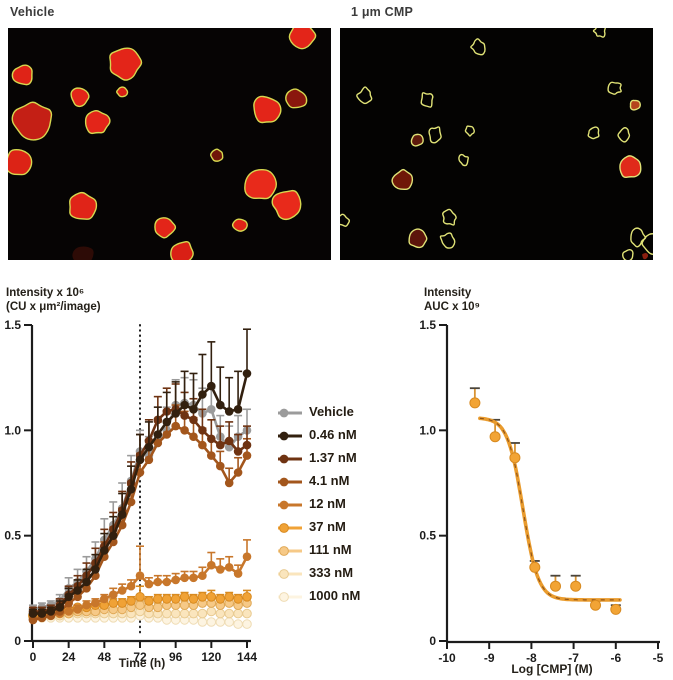  I want to click on legend-item-1.37-nm: 1.37 nM, so click(318, 457).